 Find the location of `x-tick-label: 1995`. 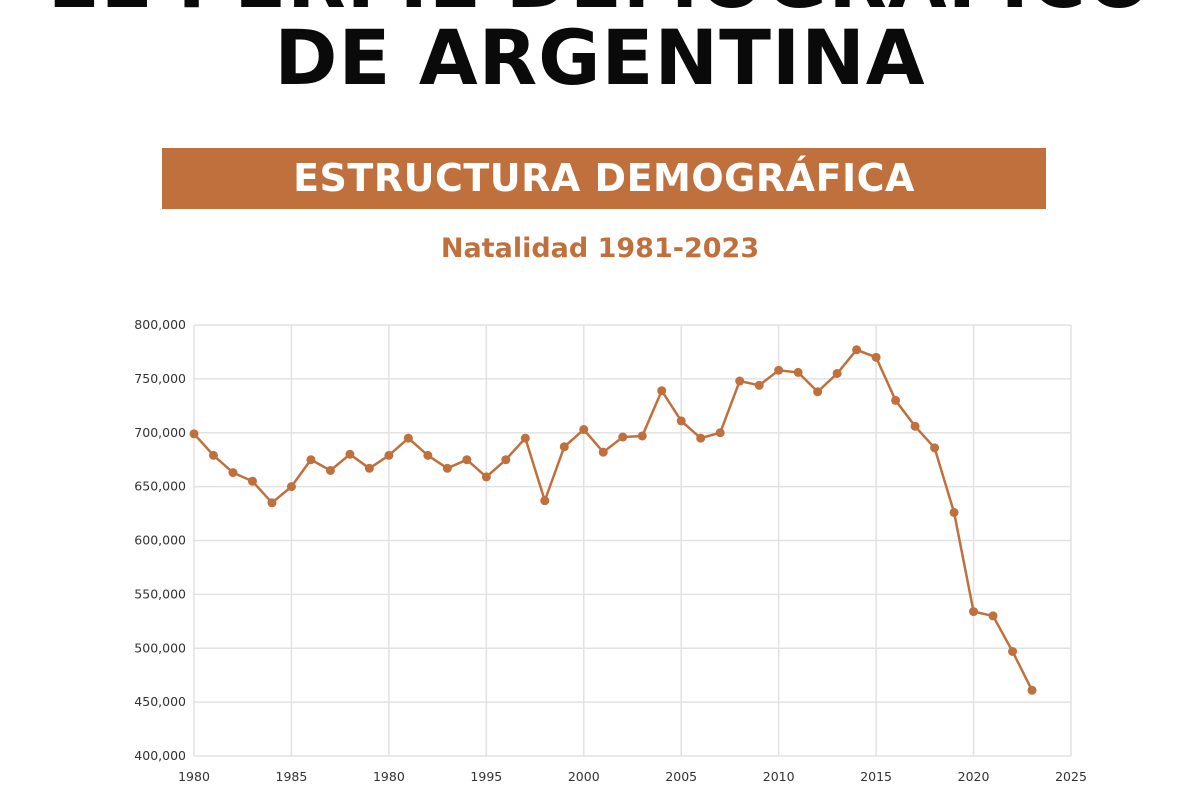

x-tick-label: 1995 is located at coordinates (486, 776).